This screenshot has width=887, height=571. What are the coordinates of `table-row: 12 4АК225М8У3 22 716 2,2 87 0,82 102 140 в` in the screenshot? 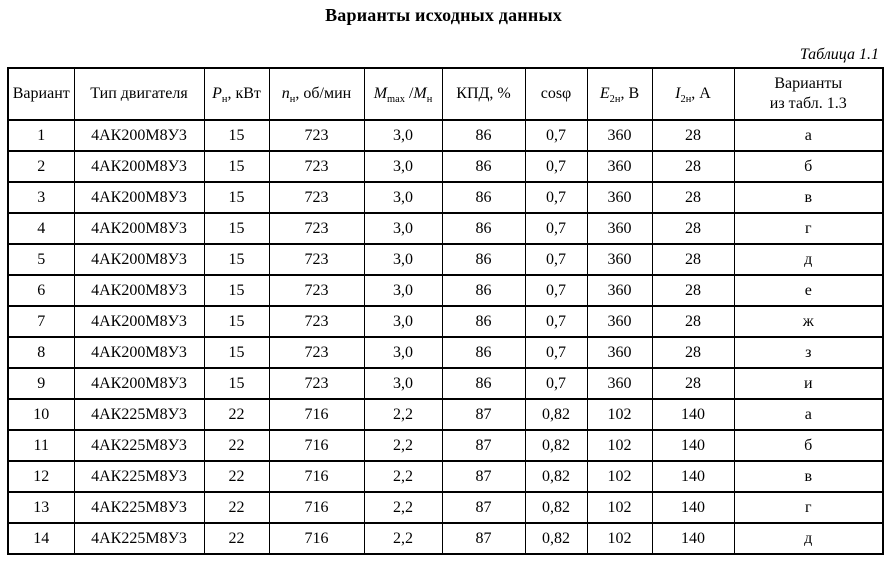 It's located at (445, 476).